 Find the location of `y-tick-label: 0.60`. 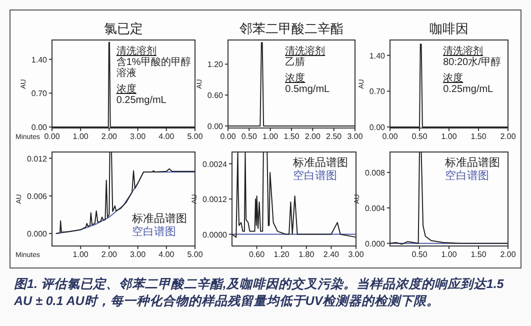

y-tick-label: 0.60 is located at coordinates (215, 95).